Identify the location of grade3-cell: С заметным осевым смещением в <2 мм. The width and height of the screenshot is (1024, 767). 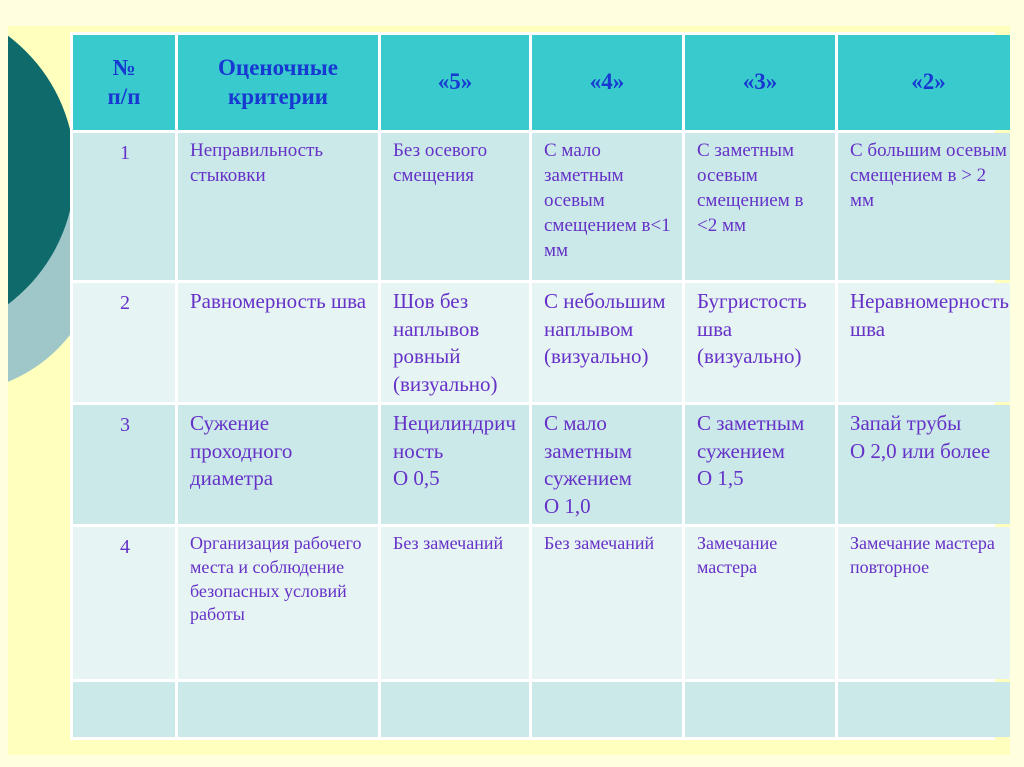
(760, 206).